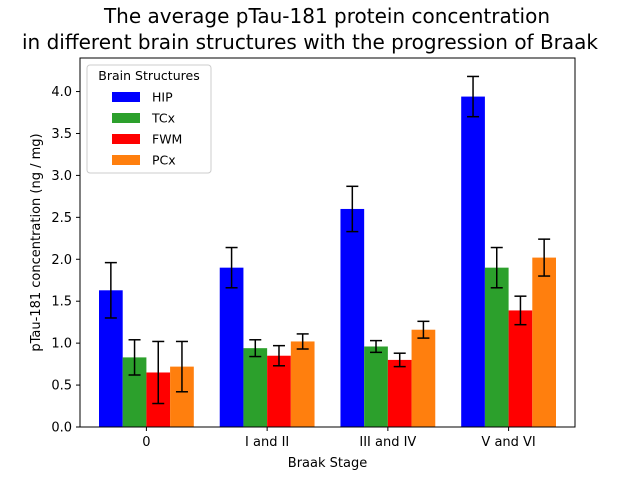 The height and width of the screenshot is (480, 640). I want to click on y-axis-label: pTau-181 concentration (ng / mg), so click(36, 242).